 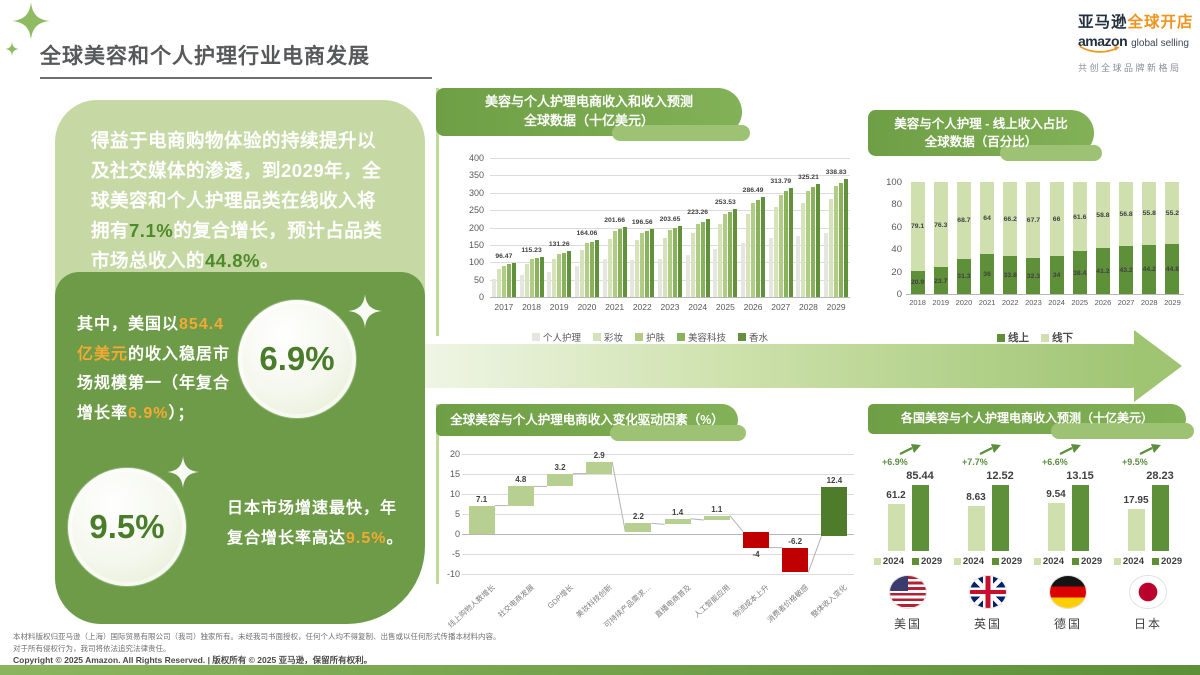 I want to click on legend-label: 线下, so click(x=1062, y=338).